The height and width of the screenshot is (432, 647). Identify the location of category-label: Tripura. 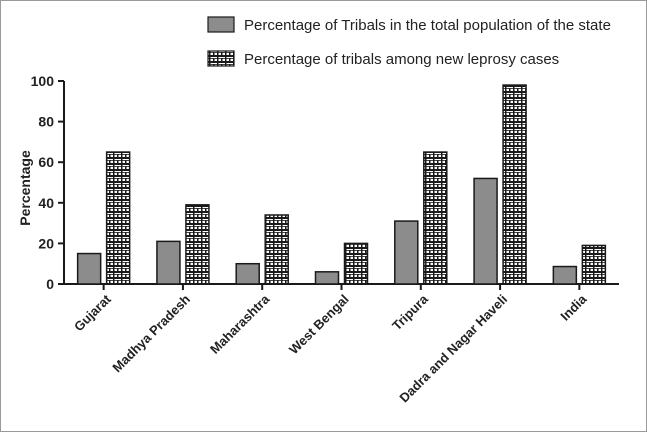
(410, 312).